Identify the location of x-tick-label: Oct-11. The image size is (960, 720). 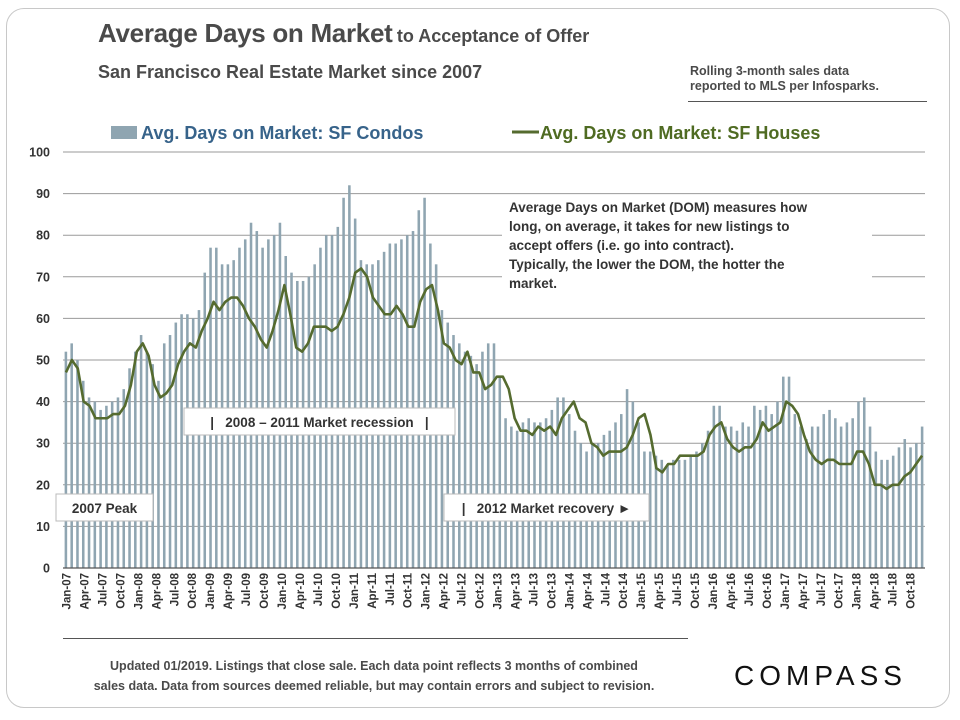
(409, 590).